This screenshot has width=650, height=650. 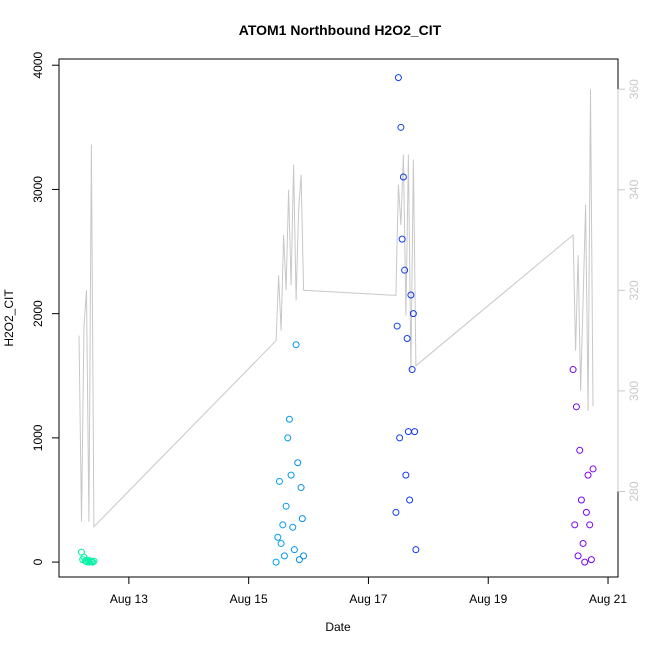 I want to click on y-tick-label: 4000, so click(x=38, y=65).